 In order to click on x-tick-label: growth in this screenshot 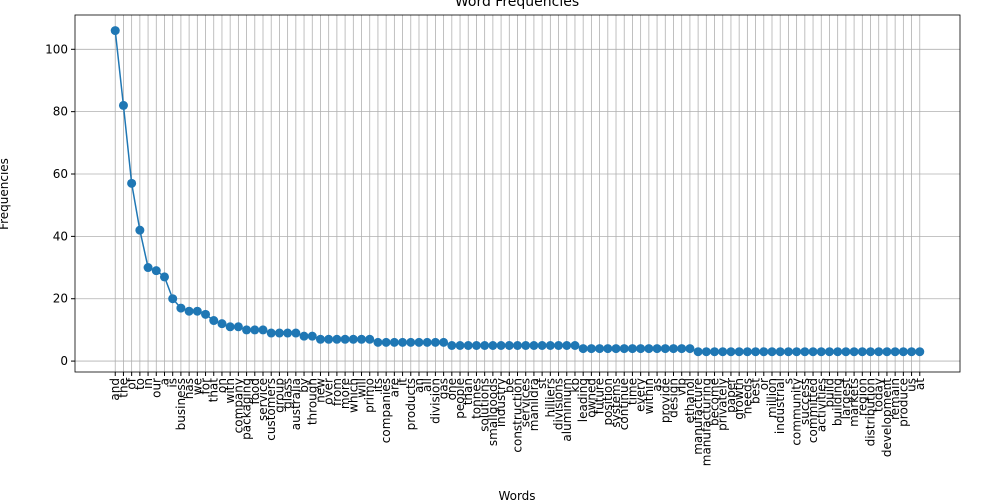, I will do `click(739, 399)`.